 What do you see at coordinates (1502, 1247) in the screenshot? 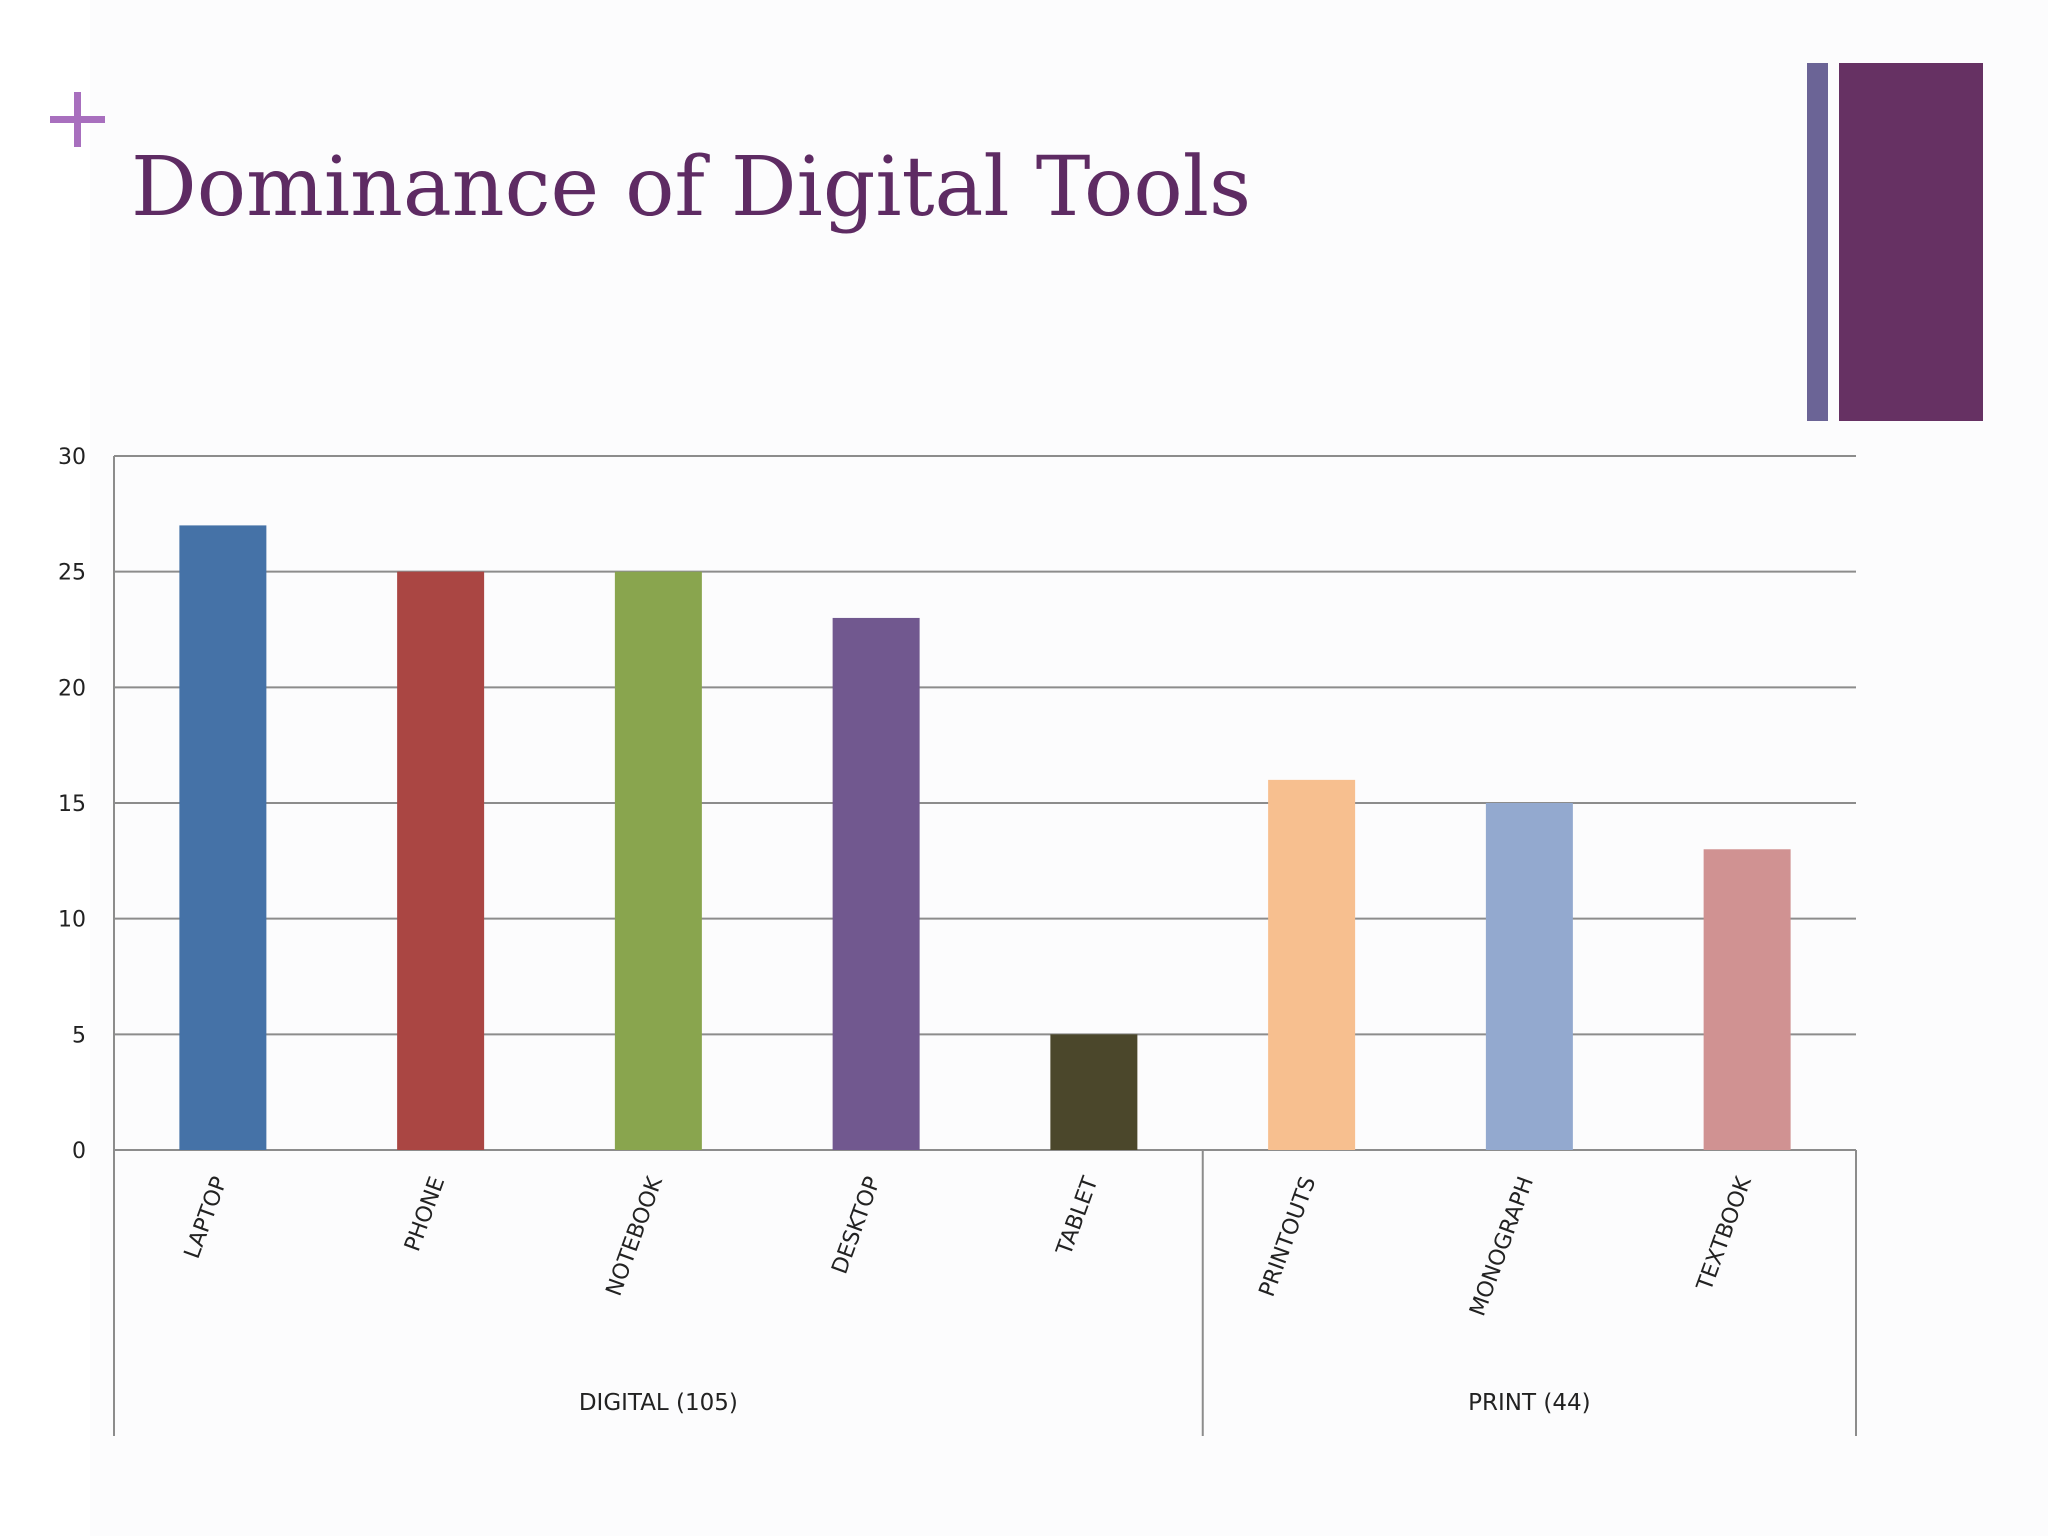
I see `category-label: MONOGRAPH` at bounding box center [1502, 1247].